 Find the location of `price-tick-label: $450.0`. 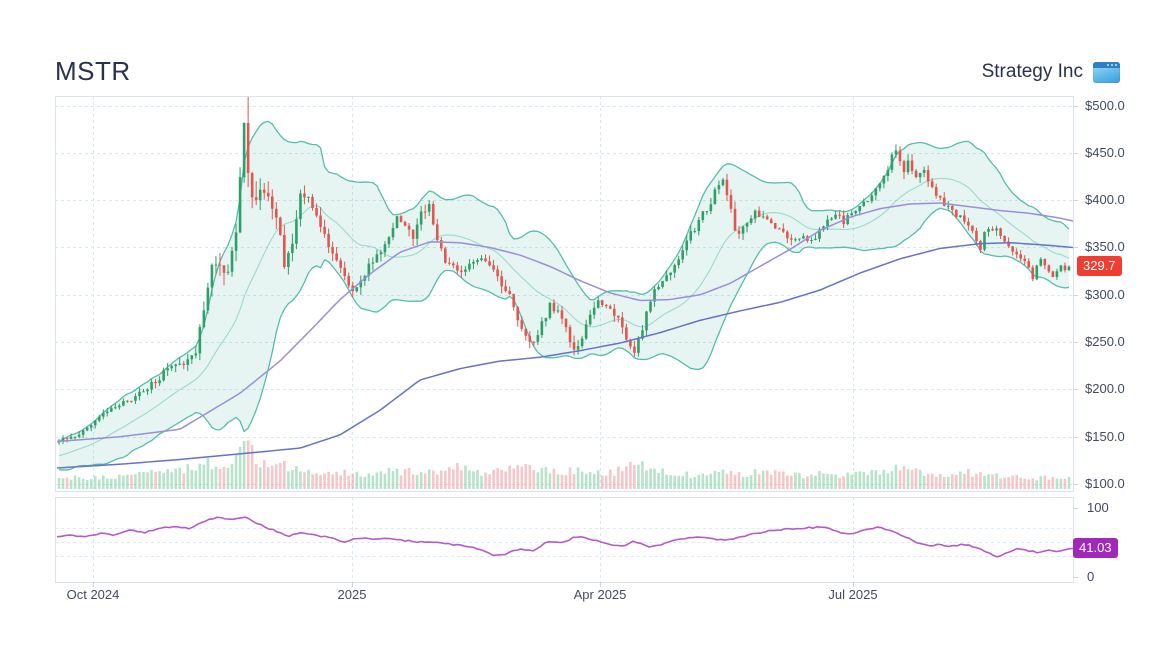

price-tick-label: $450.0 is located at coordinates (1105, 152).